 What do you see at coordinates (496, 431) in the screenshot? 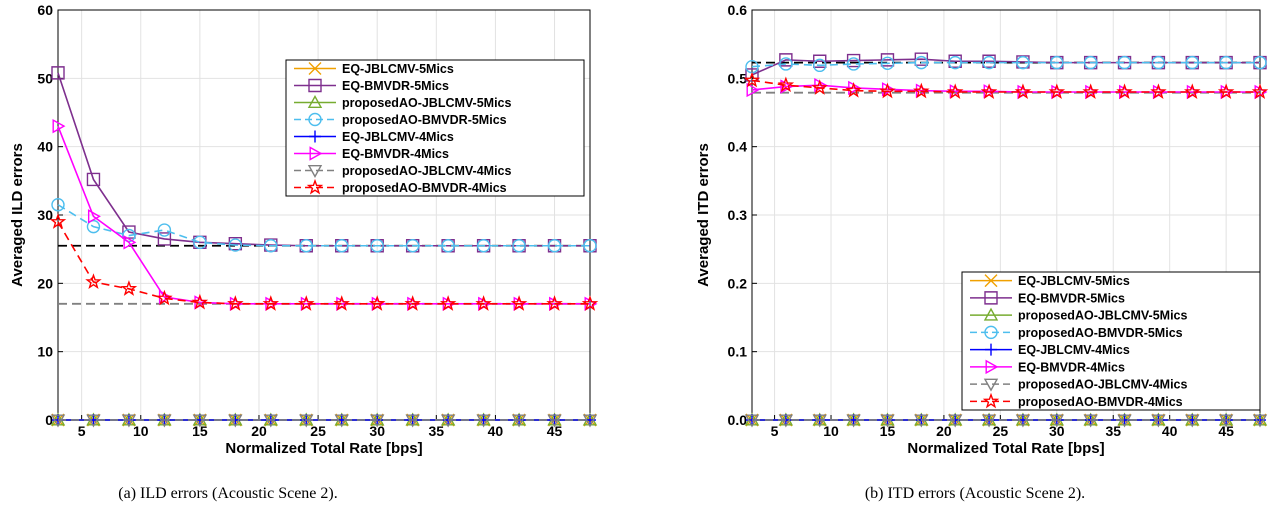
I see `x-tick-label: 40` at bounding box center [496, 431].